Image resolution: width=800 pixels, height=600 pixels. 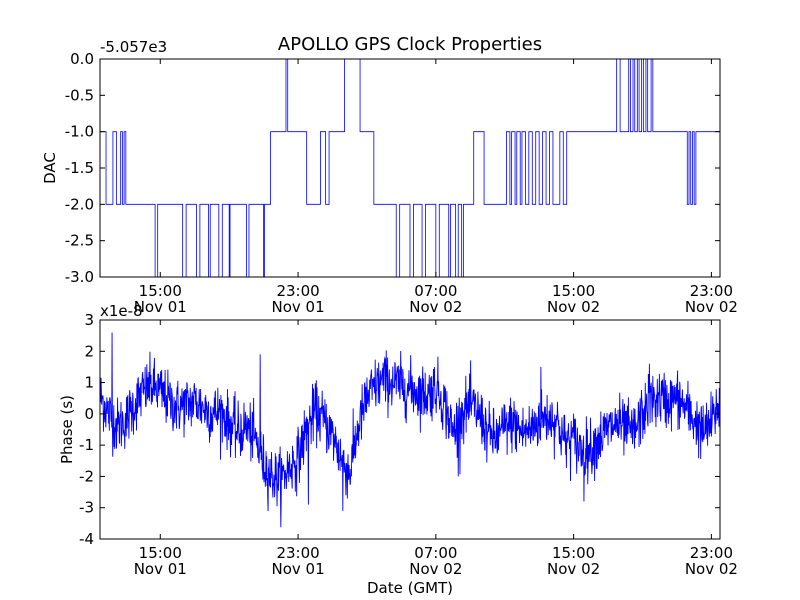 What do you see at coordinates (89, 351) in the screenshot?
I see `phase-chart-ytick-label: 2` at bounding box center [89, 351].